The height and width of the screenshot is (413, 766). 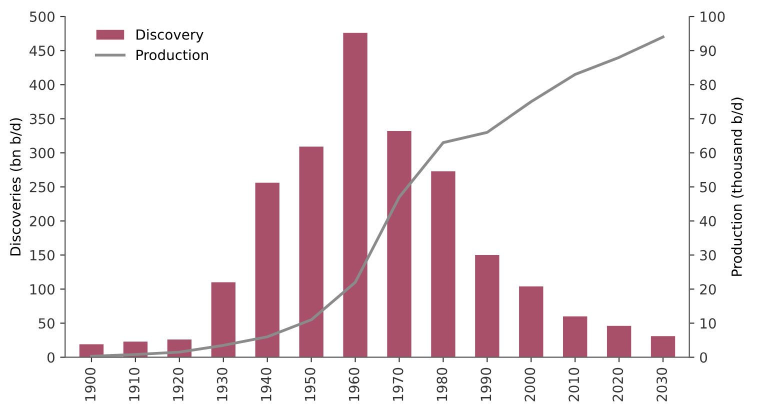 I want to click on x-tick-label: 1990, so click(x=486, y=384).